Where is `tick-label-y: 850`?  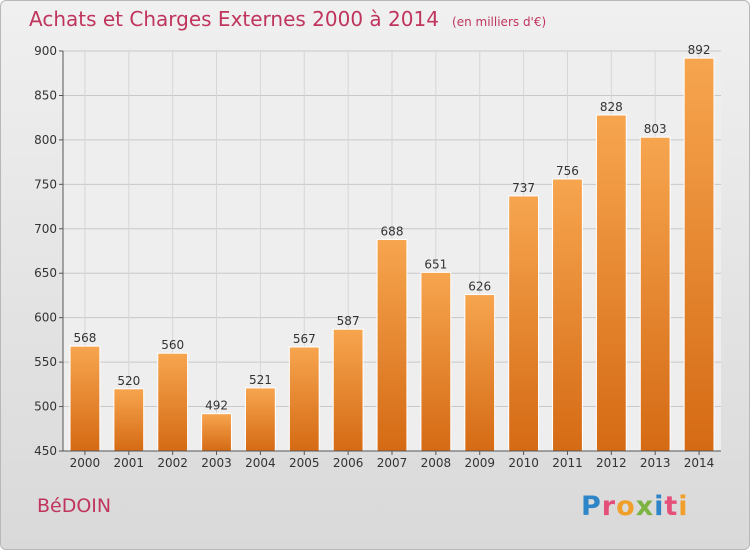 tick-label-y: 850 is located at coordinates (45, 95).